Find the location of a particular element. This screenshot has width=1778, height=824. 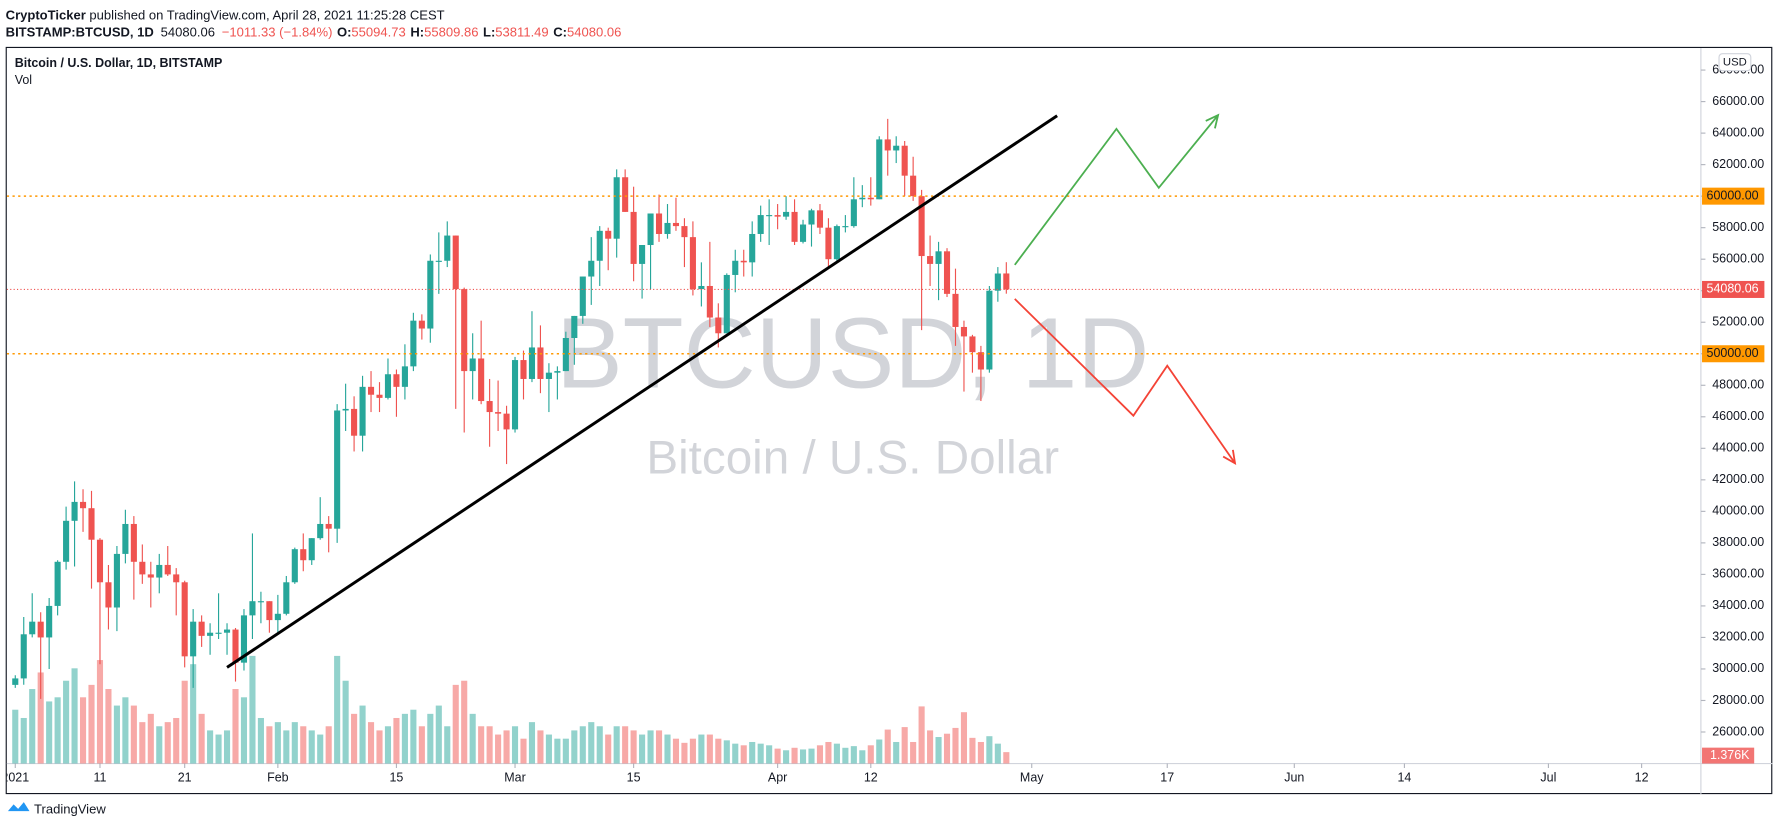

y-tick-label: 34000.00 is located at coordinates (1738, 605).